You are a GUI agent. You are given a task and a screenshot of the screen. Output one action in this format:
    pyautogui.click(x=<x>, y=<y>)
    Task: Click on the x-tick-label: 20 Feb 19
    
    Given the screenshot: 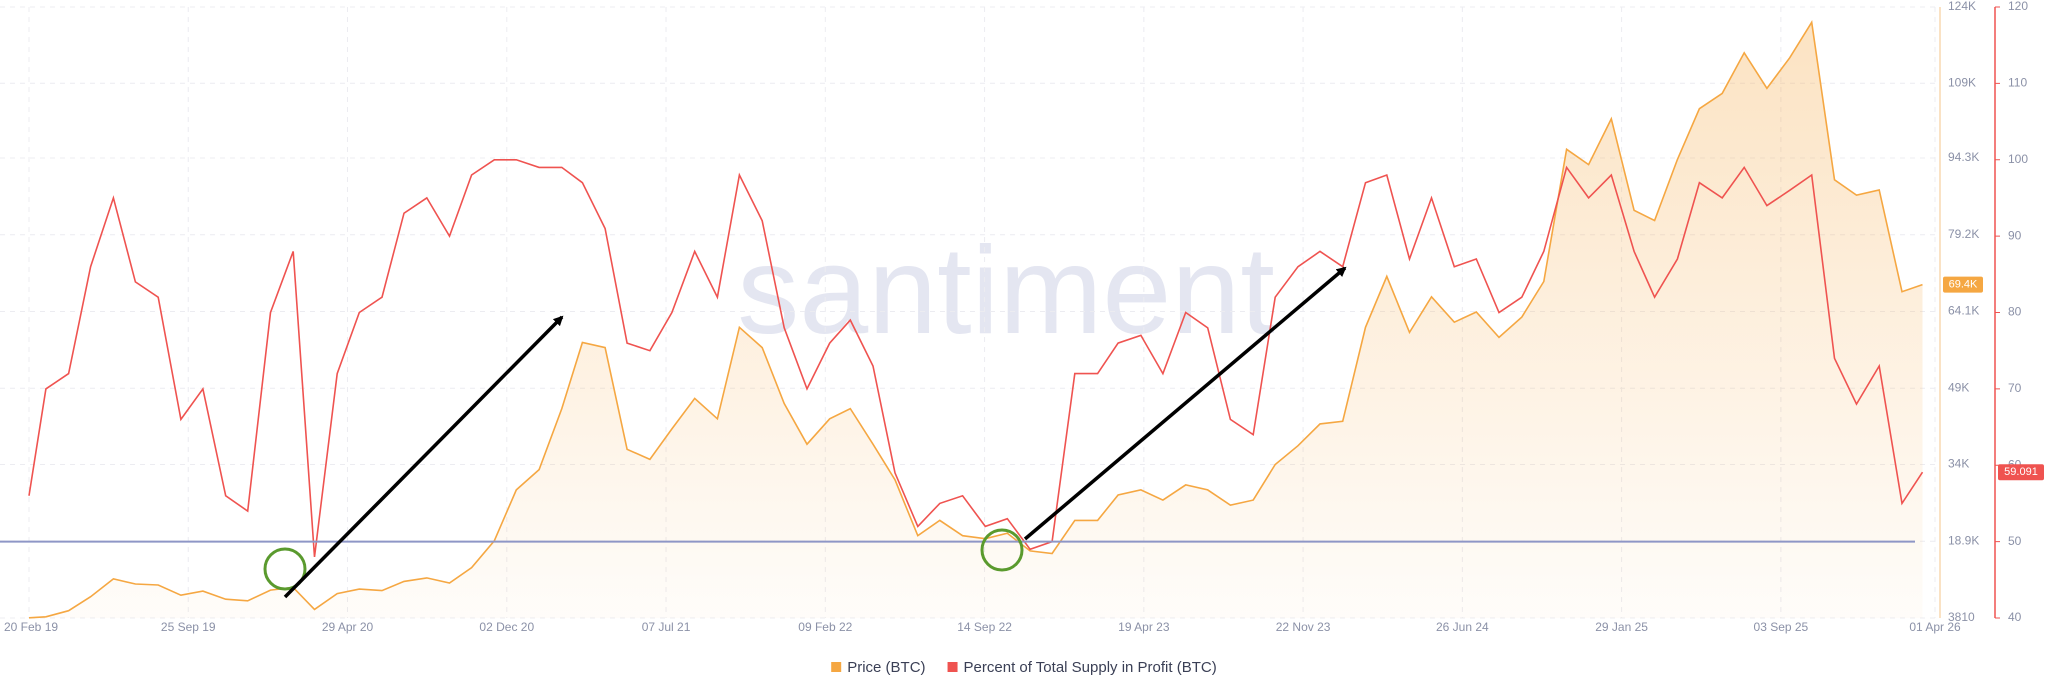 What is the action you would take?
    pyautogui.click(x=31, y=627)
    